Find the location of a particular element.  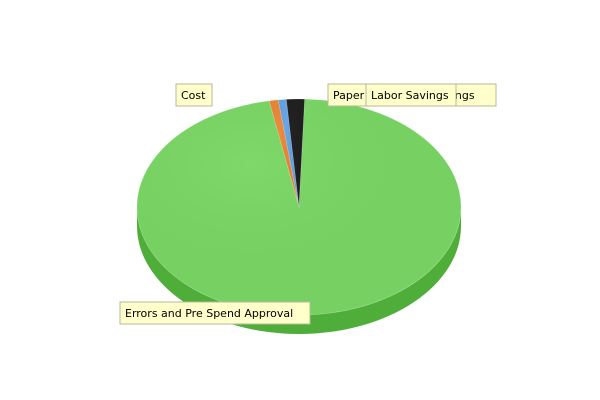

pie-label-cost: Cost is located at coordinates (194, 95).